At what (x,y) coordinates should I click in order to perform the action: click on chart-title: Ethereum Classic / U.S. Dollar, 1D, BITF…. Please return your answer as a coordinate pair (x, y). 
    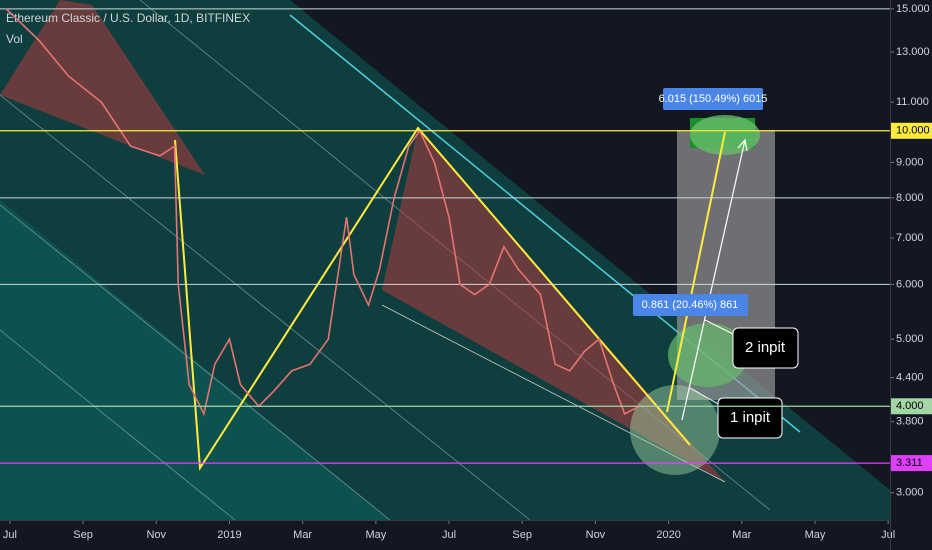
    Looking at the image, I should click on (128, 18).